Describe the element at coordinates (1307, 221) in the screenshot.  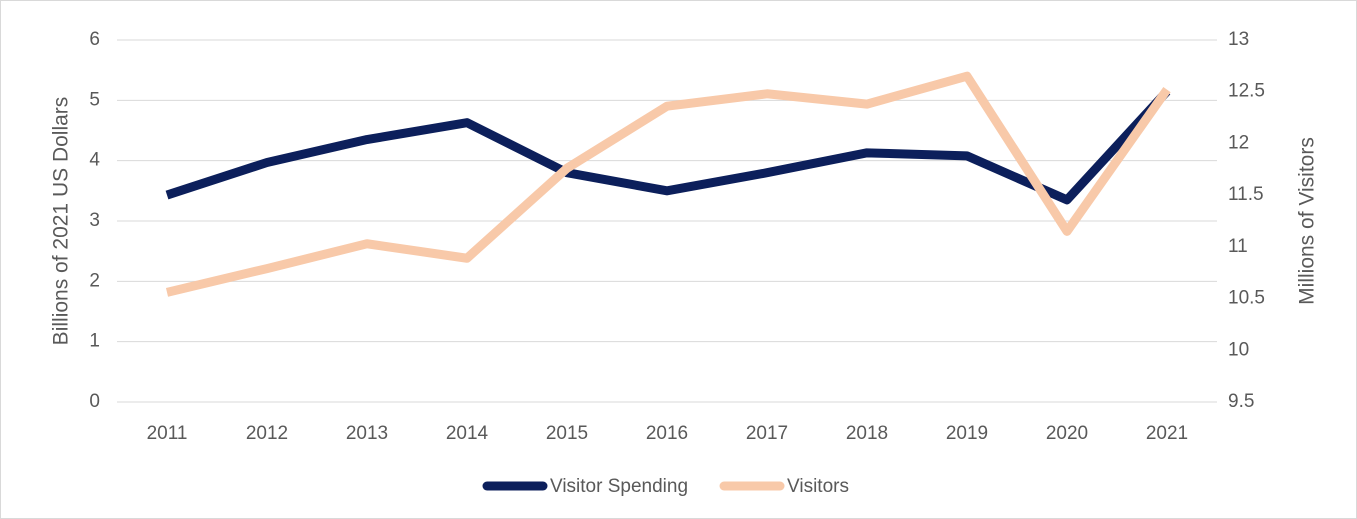
I see `y2-axis-title: Millions of Visitors` at that location.